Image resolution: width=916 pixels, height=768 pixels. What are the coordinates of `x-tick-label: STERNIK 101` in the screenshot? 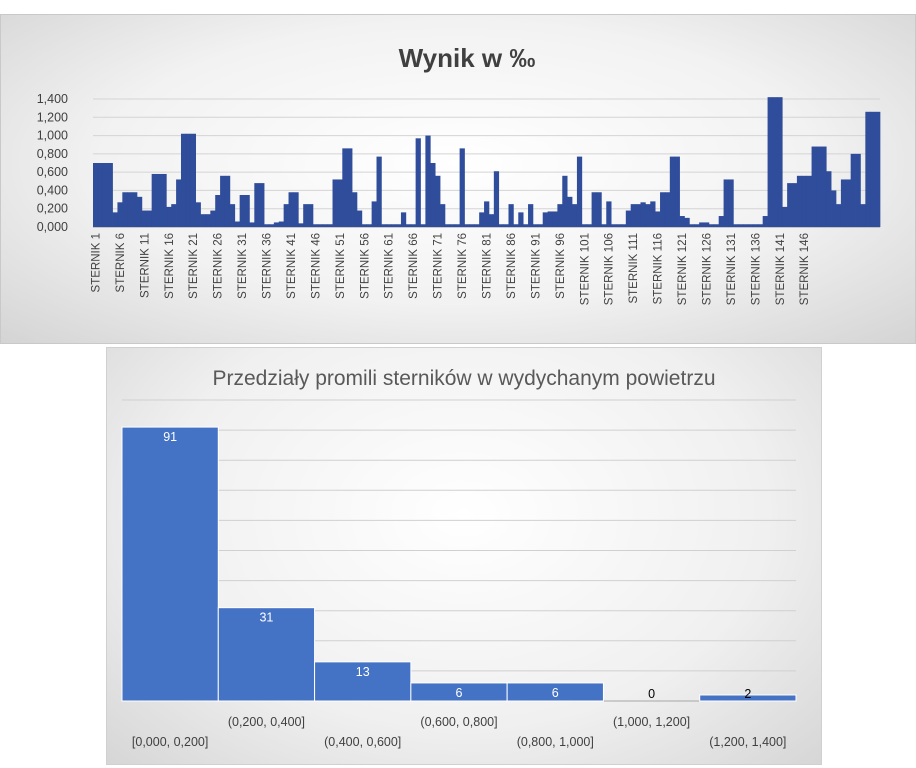 It's located at (585, 269).